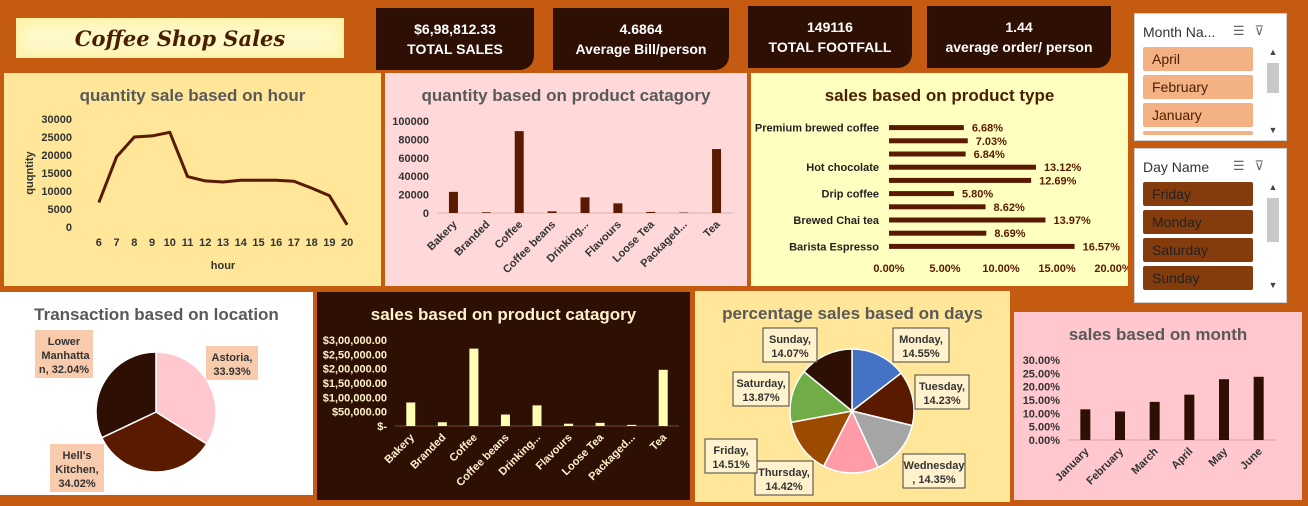 This screenshot has width=1308, height=506. I want to click on y-tick-label: $-, so click(382, 427).